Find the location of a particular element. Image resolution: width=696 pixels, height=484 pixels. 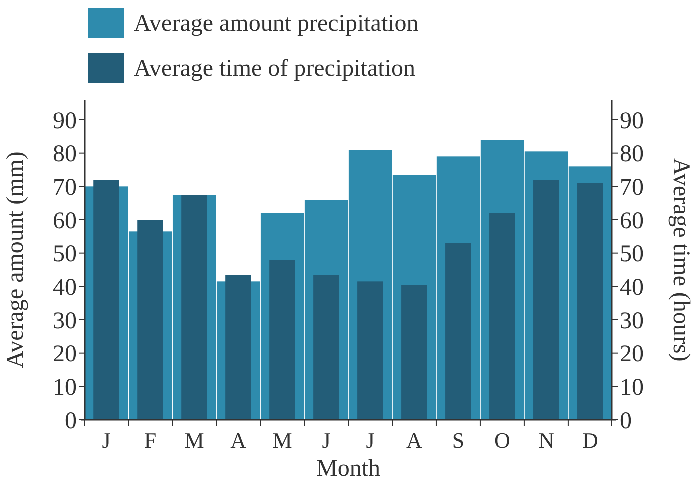

y-tick-label: 60 is located at coordinates (65, 221).